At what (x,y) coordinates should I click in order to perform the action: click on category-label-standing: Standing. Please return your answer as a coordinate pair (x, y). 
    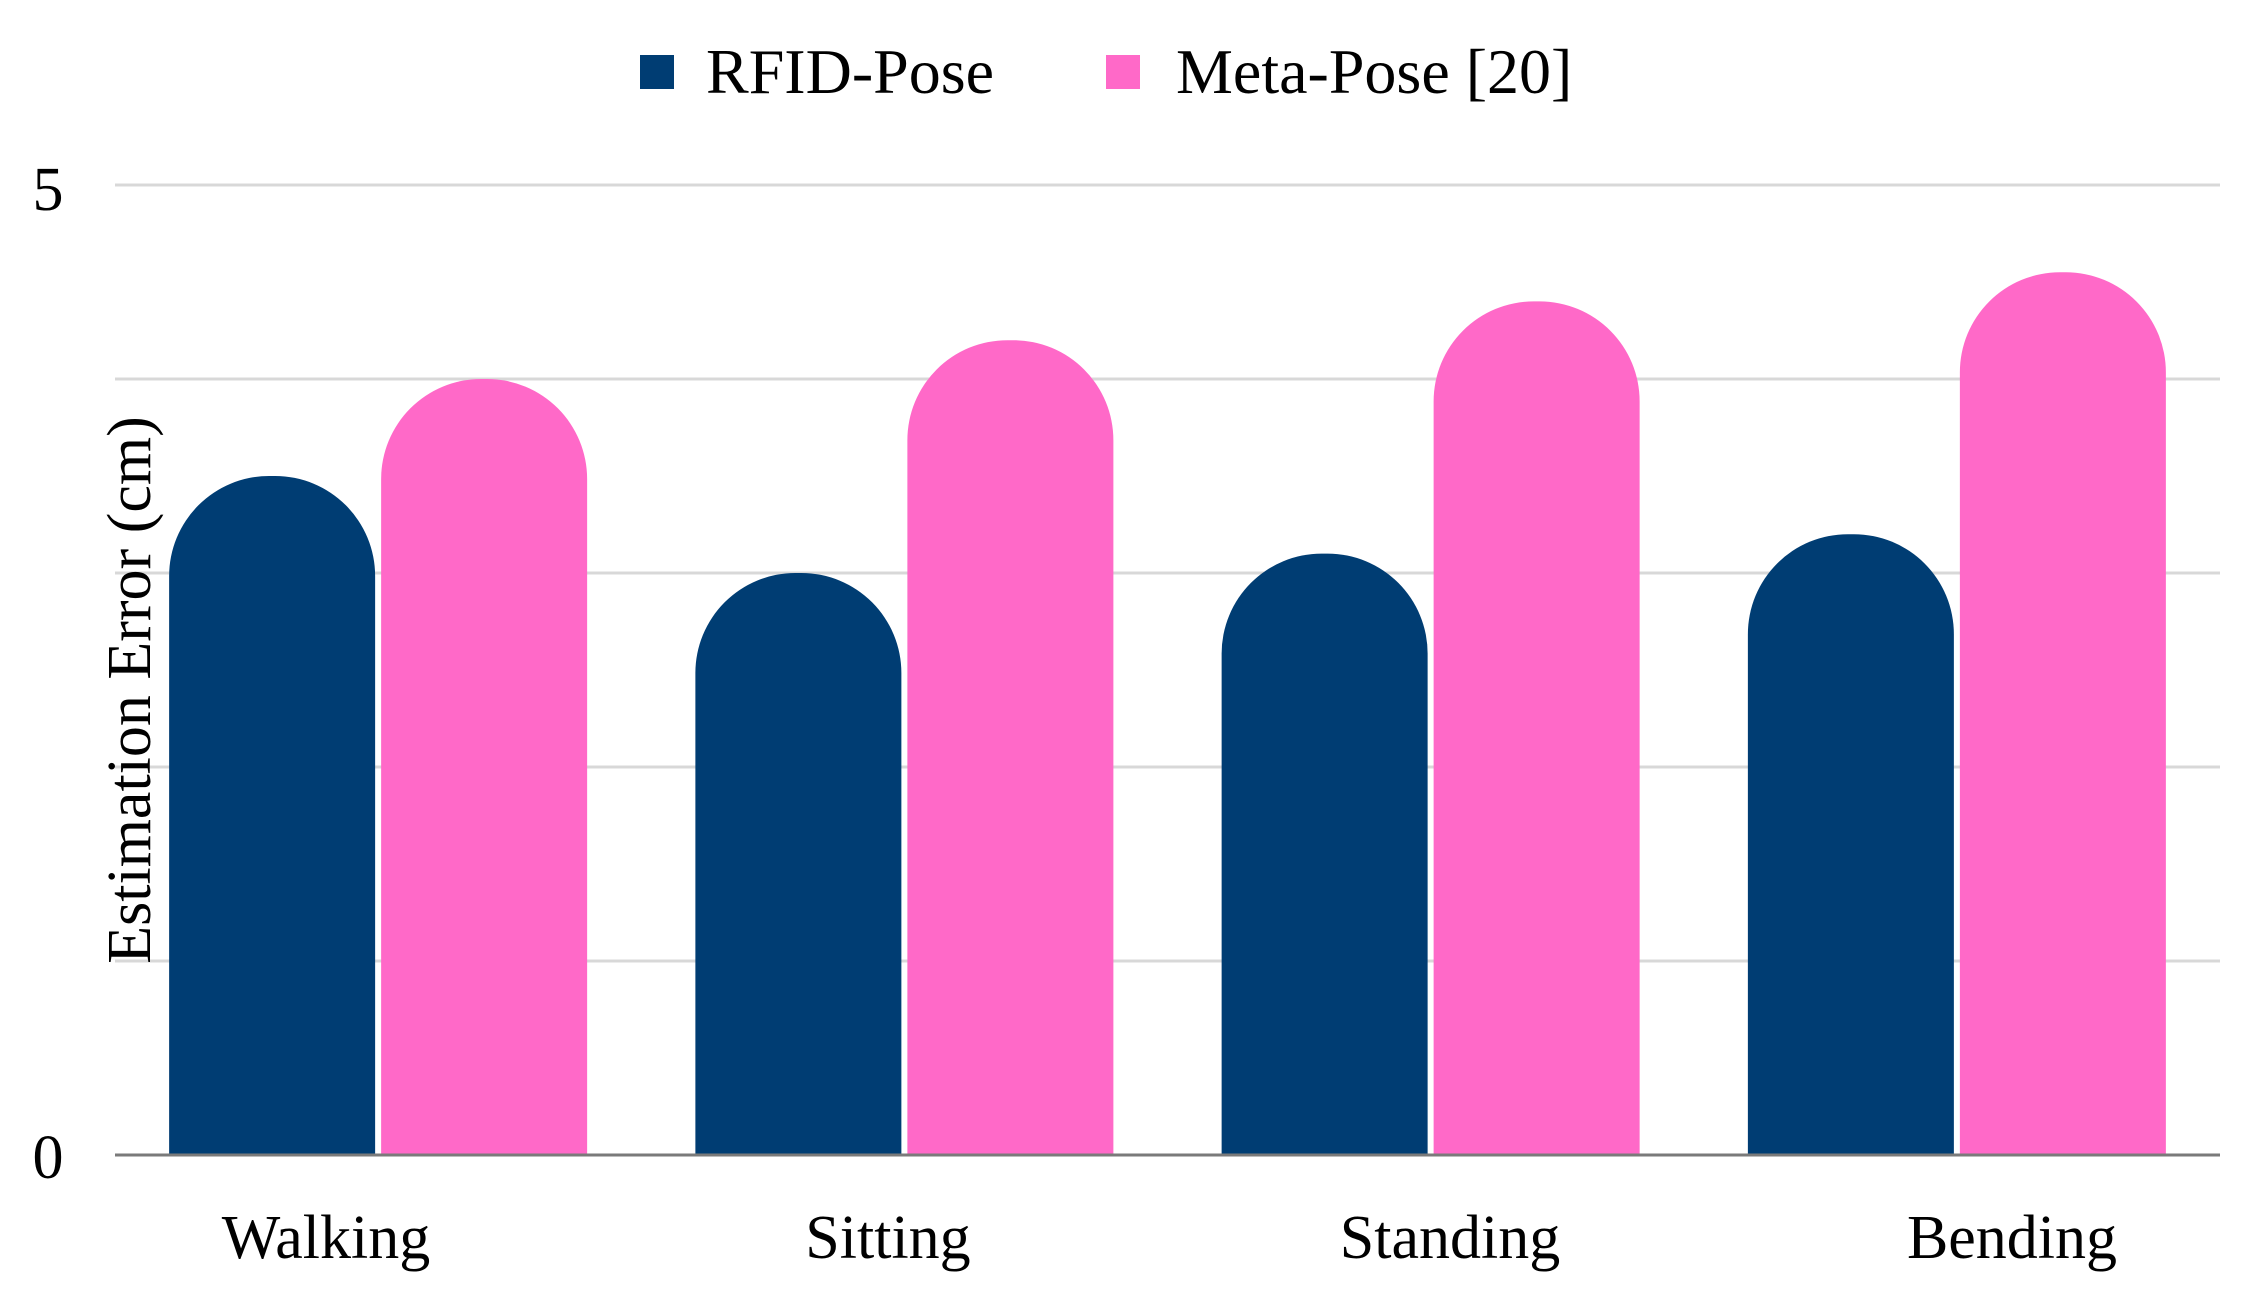
    Looking at the image, I should click on (1450, 1238).